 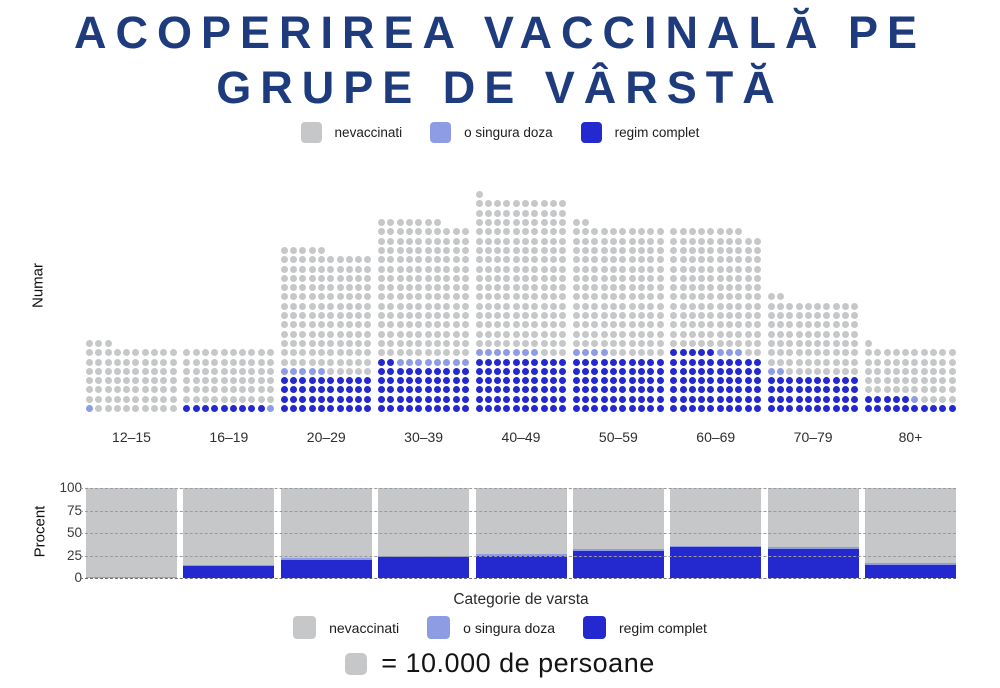 I want to click on x-axis-label-30–39: 30–39, so click(x=424, y=437).